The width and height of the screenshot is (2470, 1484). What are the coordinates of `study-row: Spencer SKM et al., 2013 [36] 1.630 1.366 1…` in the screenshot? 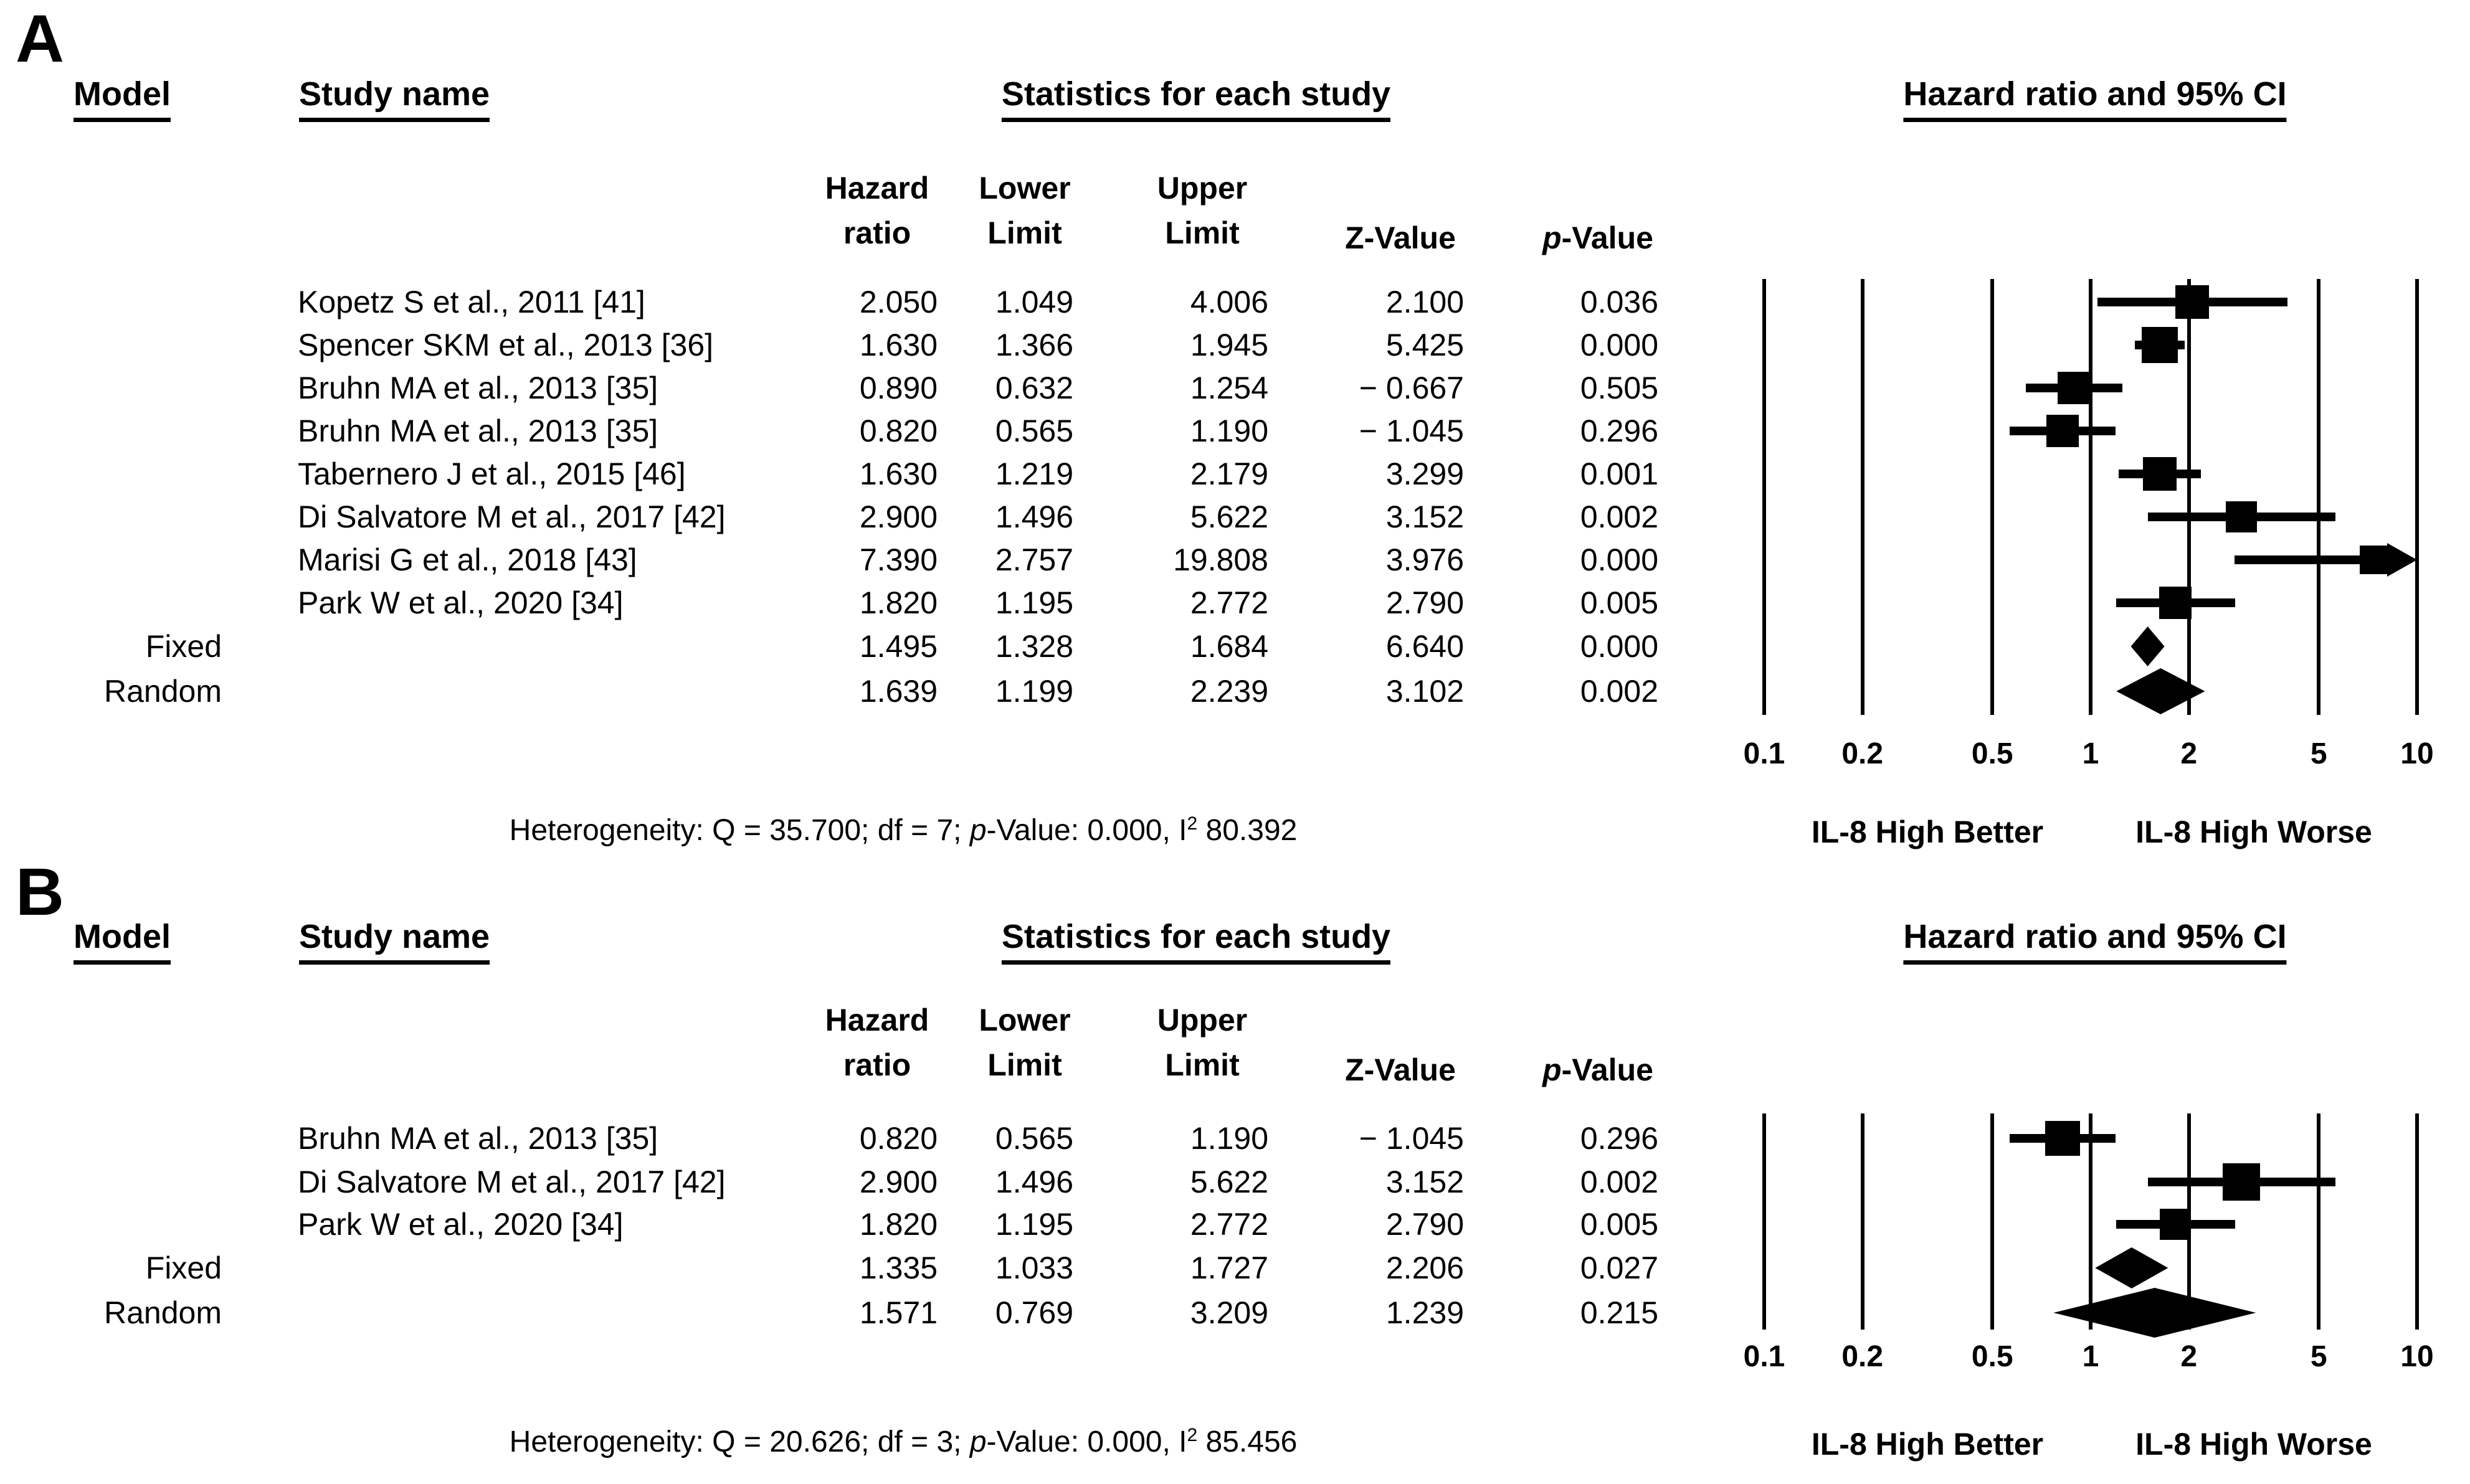 It's located at (1235, 345).